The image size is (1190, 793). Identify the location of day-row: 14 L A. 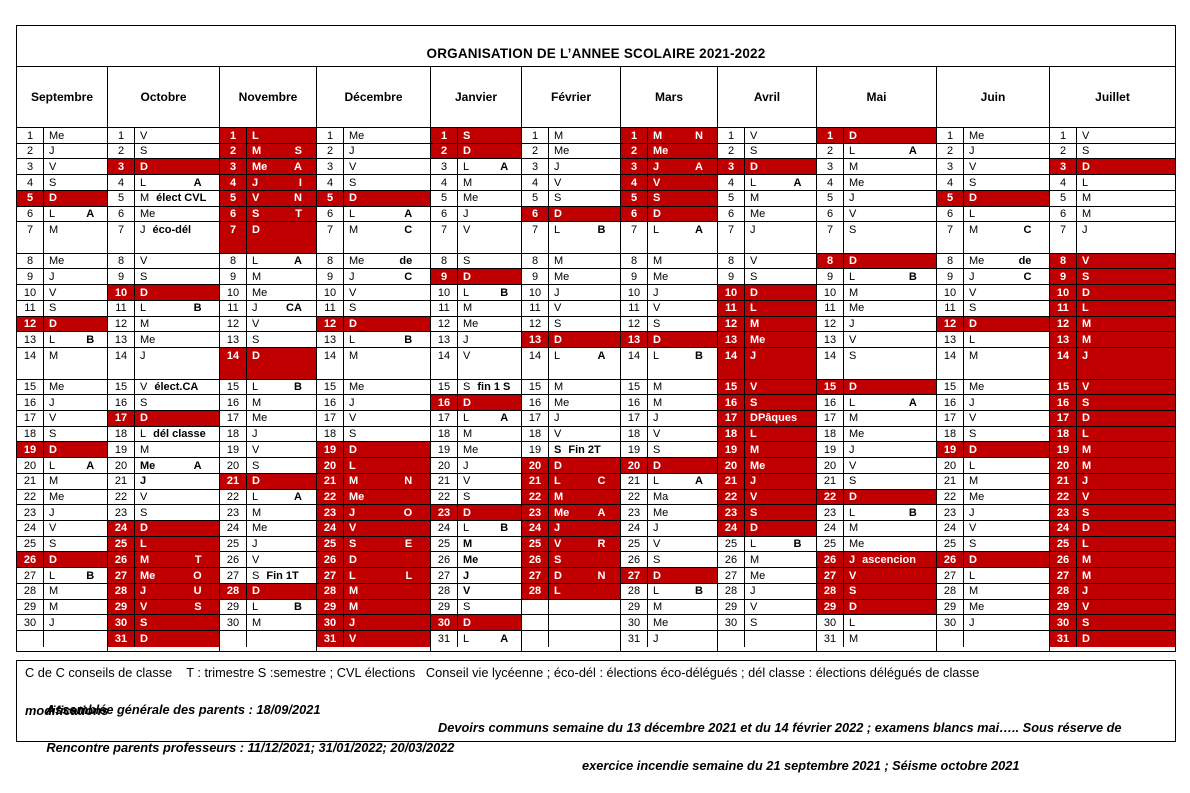
(571, 364).